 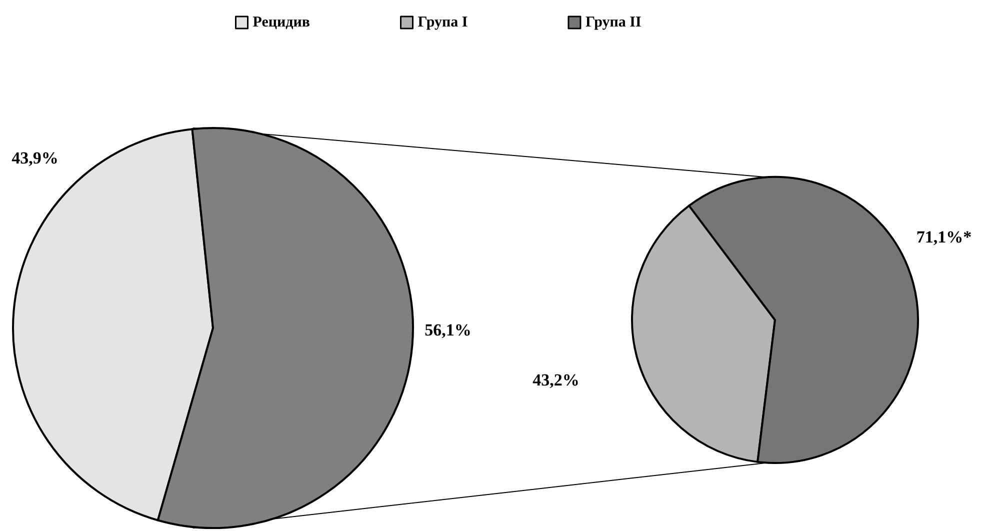 What do you see at coordinates (281, 22) in the screenshot?
I see `legend-label: Рецидив` at bounding box center [281, 22].